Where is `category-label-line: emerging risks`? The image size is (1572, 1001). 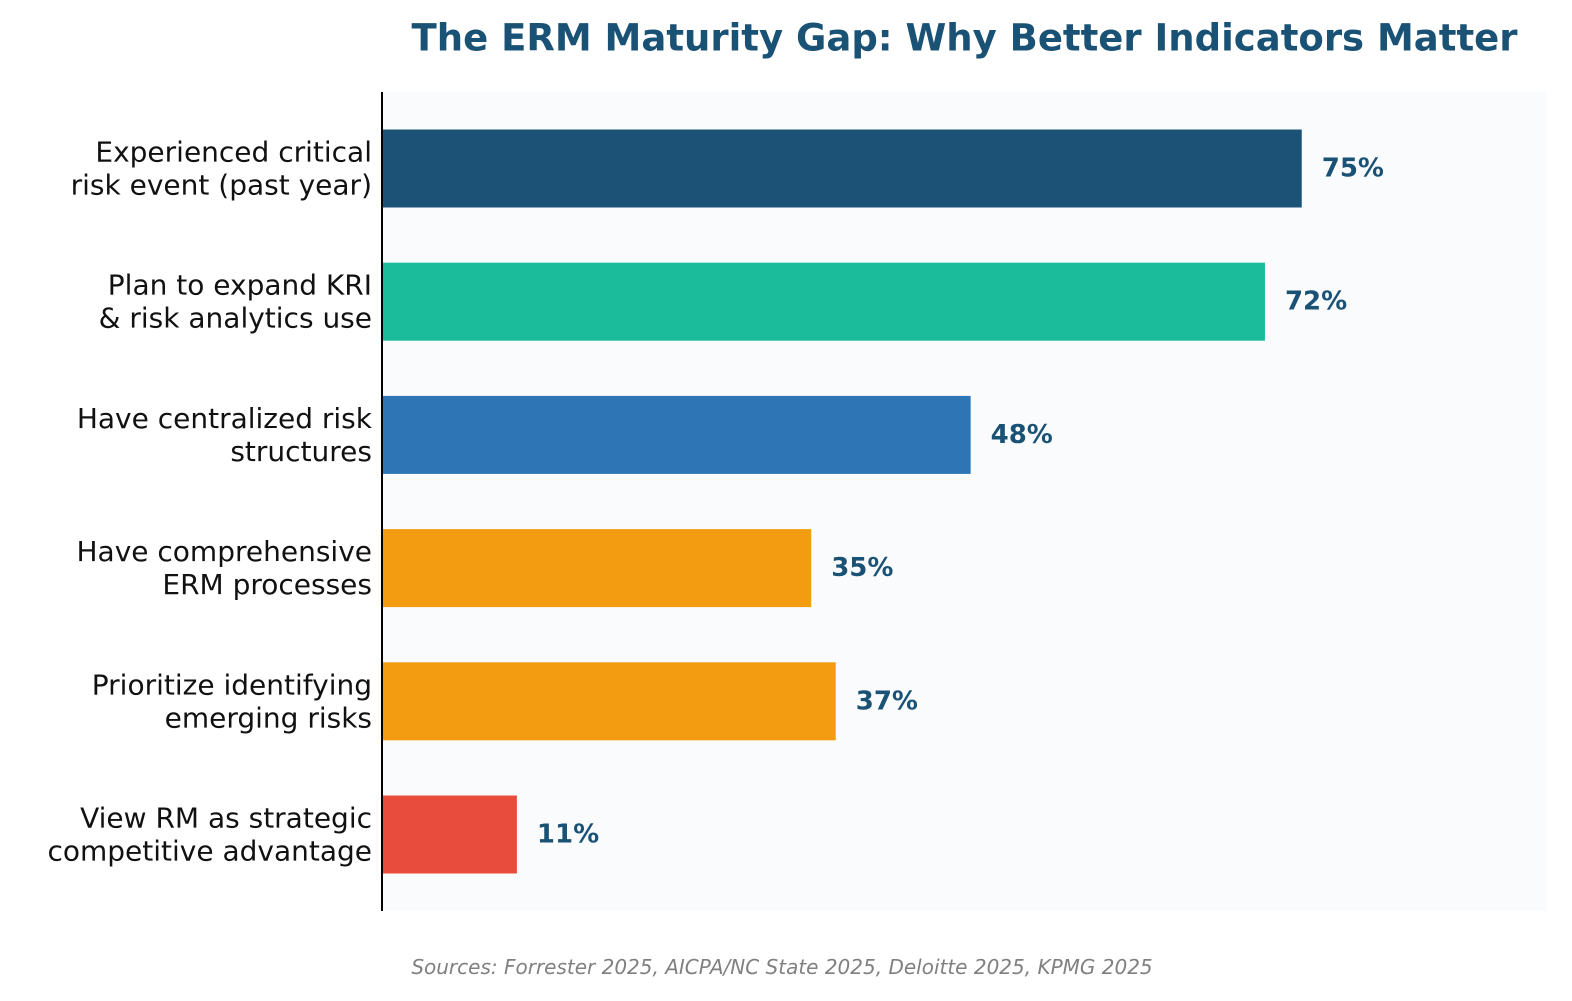
category-label-line: emerging risks is located at coordinates (268, 717).